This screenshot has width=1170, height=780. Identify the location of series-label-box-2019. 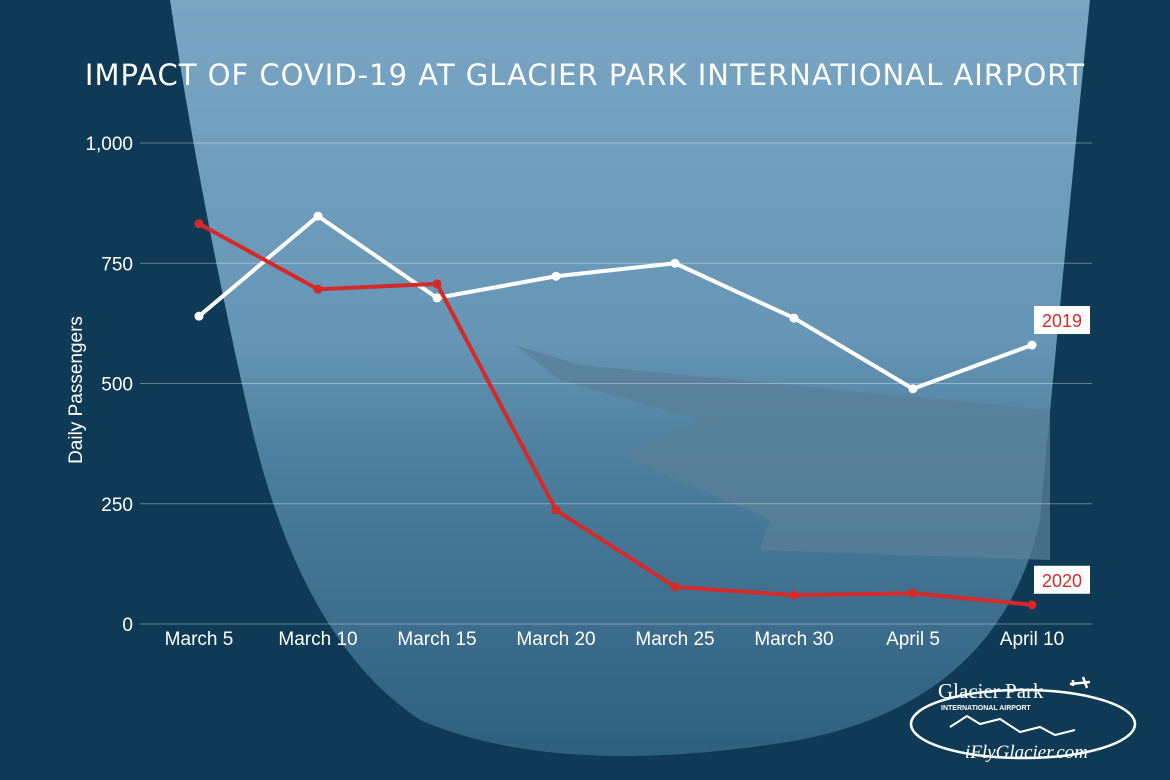
(1062, 320).